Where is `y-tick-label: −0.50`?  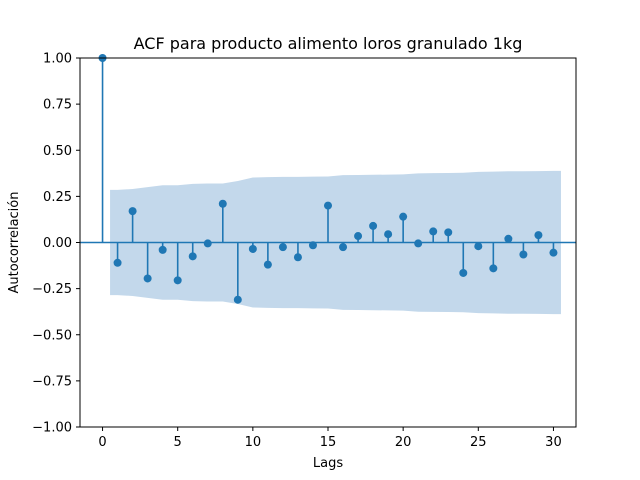 y-tick-label: −0.50 is located at coordinates (52, 335).